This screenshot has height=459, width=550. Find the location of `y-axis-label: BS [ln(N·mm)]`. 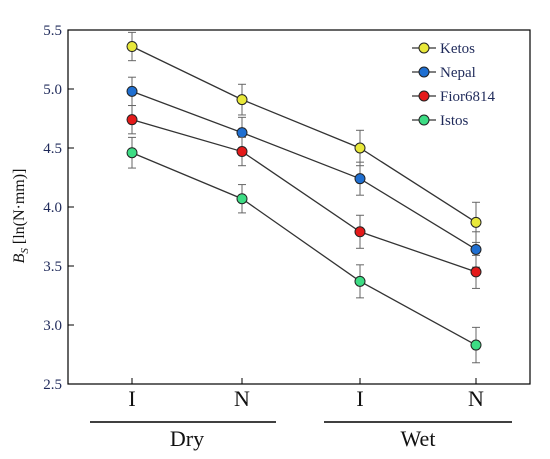

y-axis-label: BS [ln(N·mm)] is located at coordinates (21, 216).